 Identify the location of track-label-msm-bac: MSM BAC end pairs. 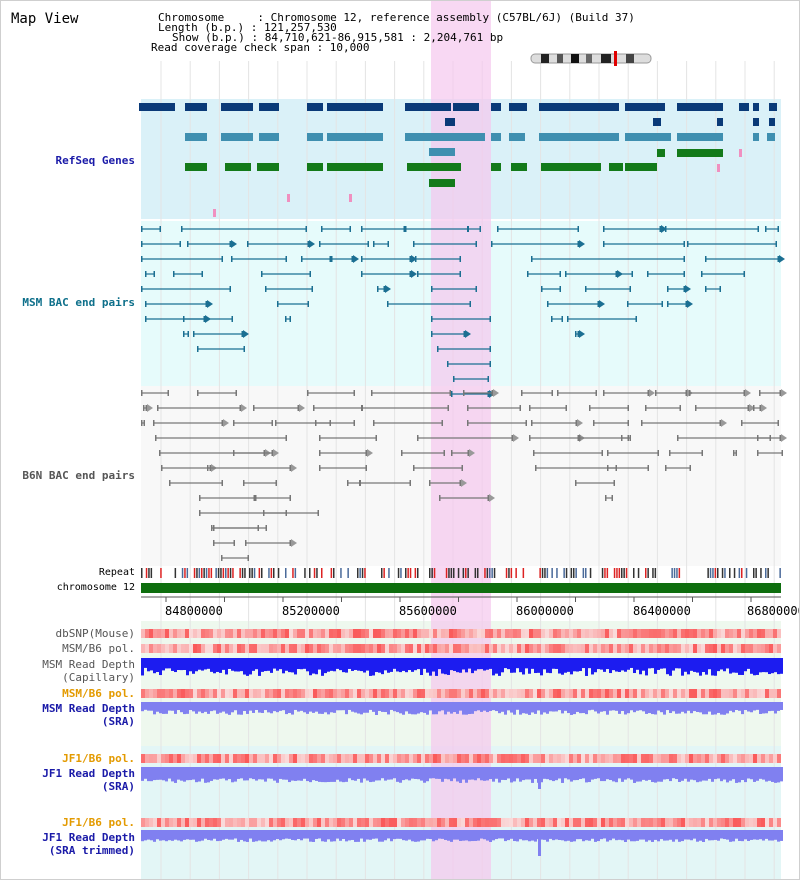
(78, 302).